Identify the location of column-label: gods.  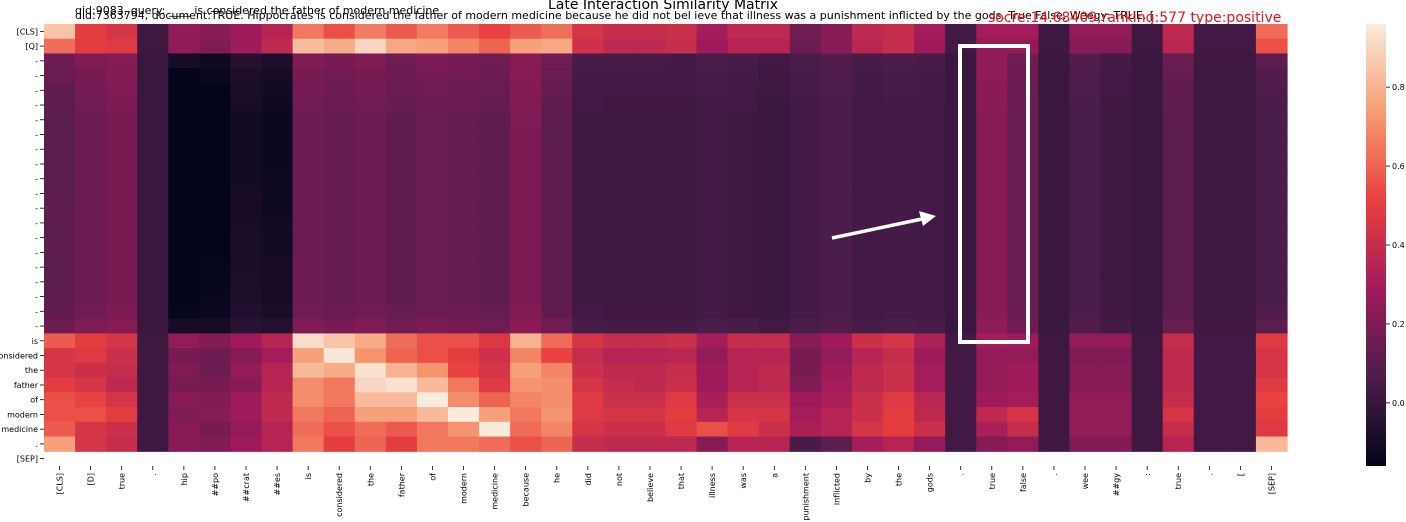
(930, 482).